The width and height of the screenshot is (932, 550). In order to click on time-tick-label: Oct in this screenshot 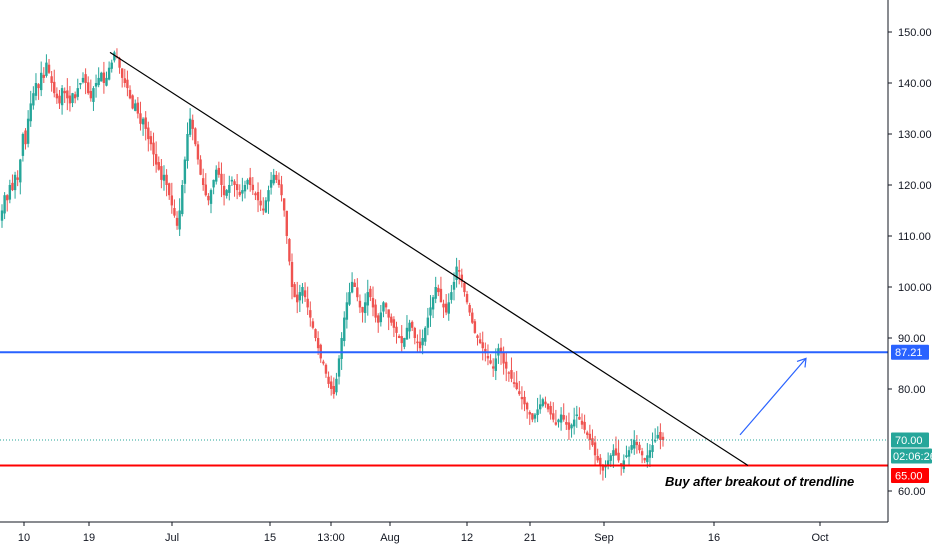, I will do `click(819, 538)`.